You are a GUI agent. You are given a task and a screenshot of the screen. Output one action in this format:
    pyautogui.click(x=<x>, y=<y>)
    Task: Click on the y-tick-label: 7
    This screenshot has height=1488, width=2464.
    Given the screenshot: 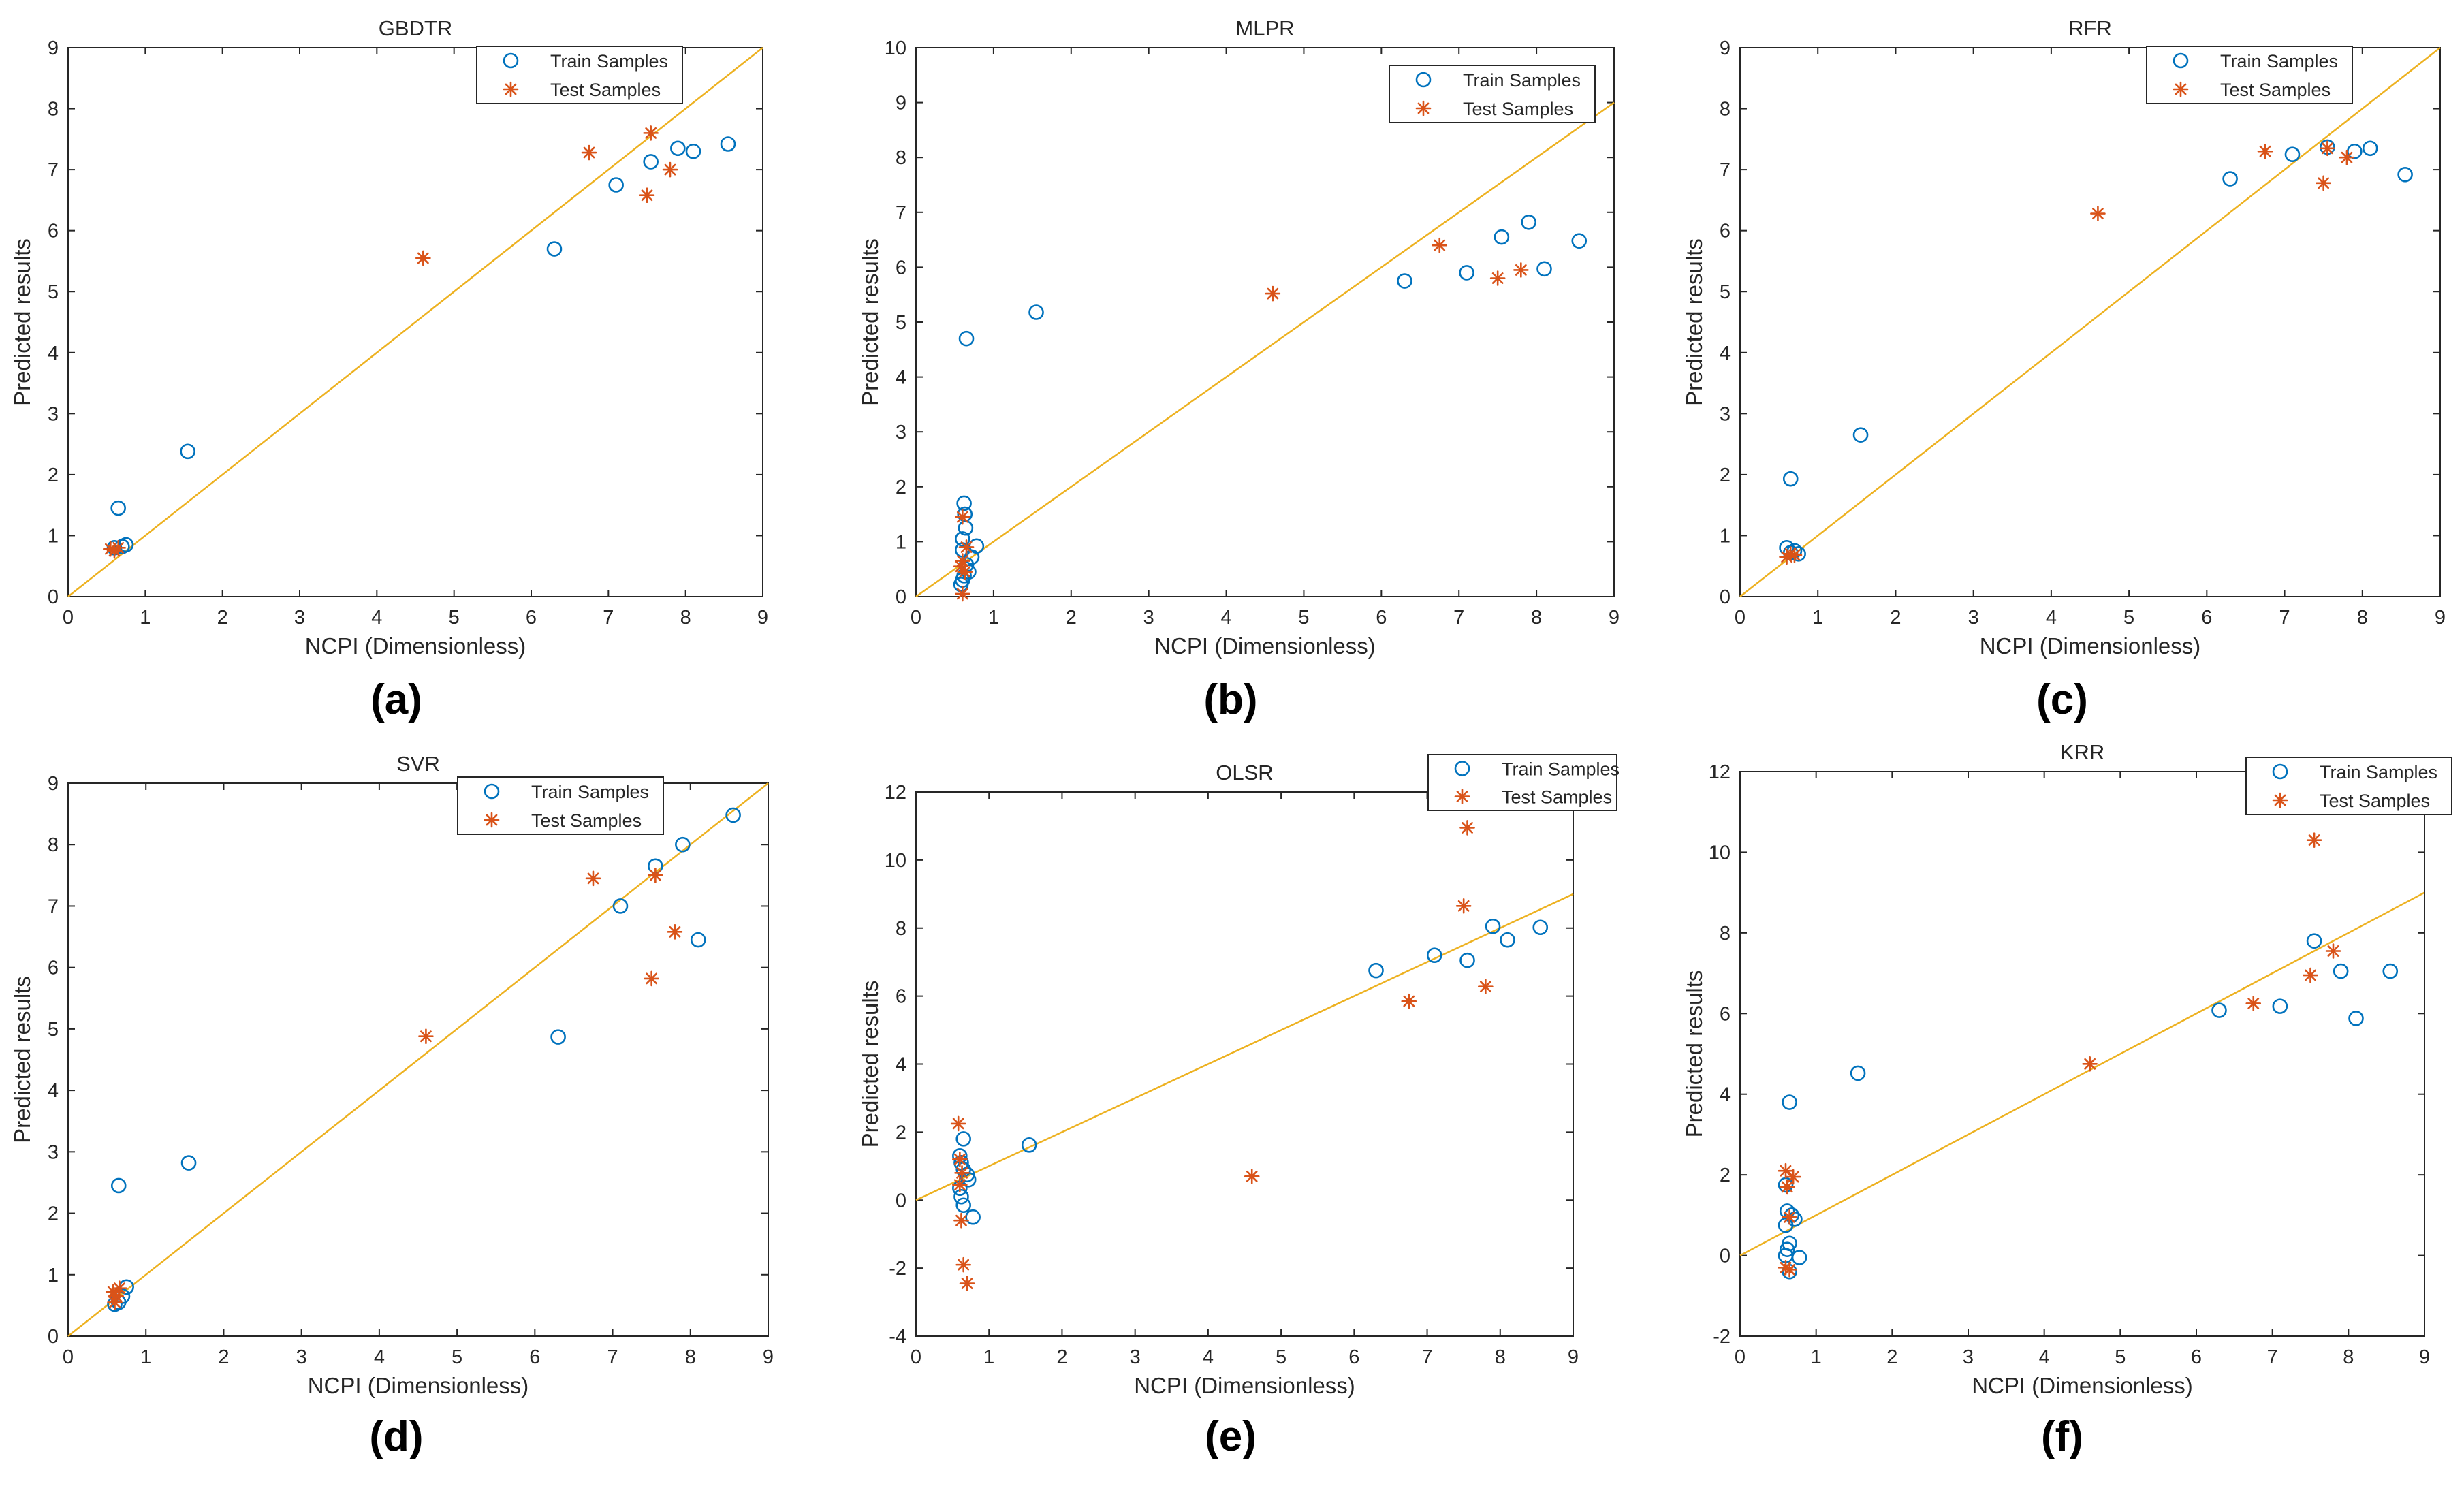 What is the action you would take?
    pyautogui.click(x=1725, y=170)
    